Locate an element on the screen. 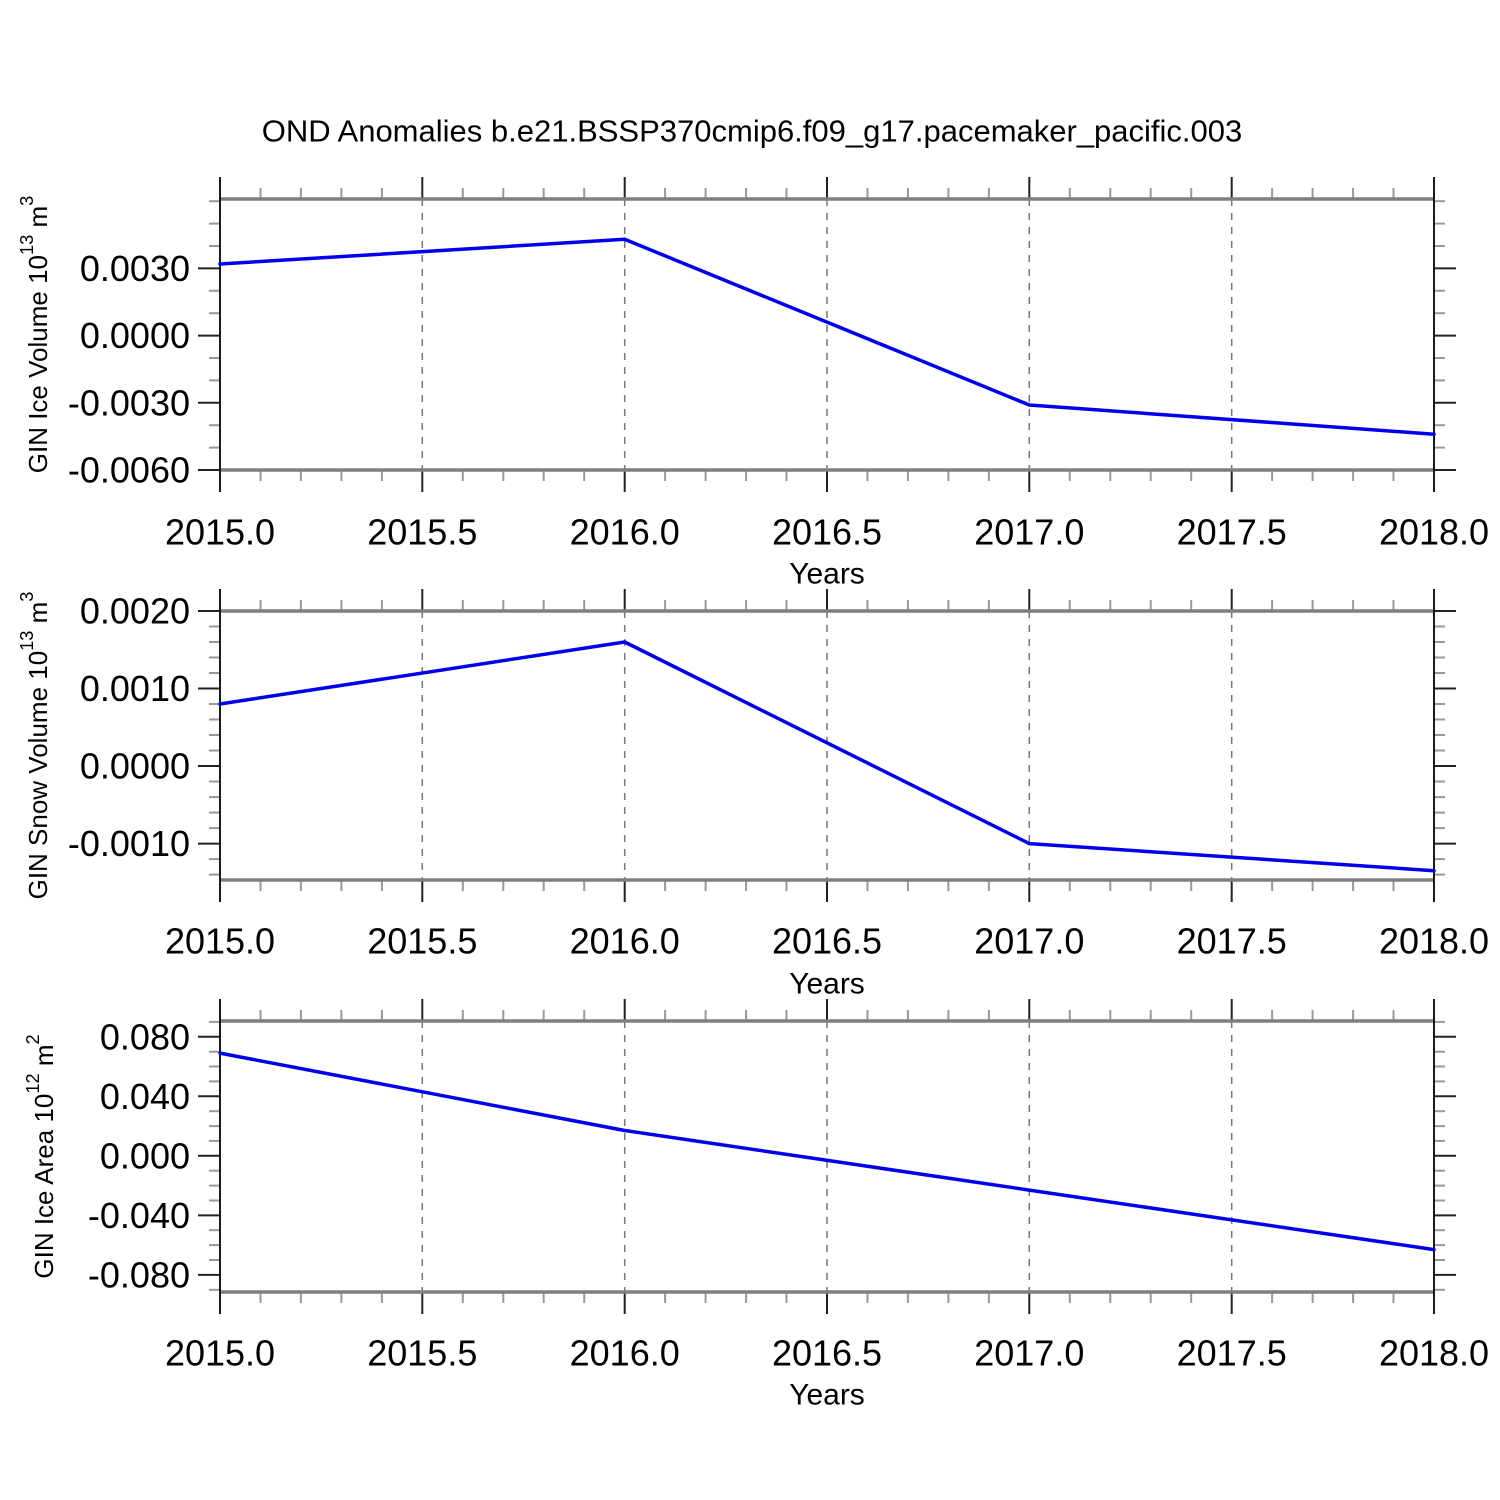  y-tick-label: 0.0010 is located at coordinates (135, 688).